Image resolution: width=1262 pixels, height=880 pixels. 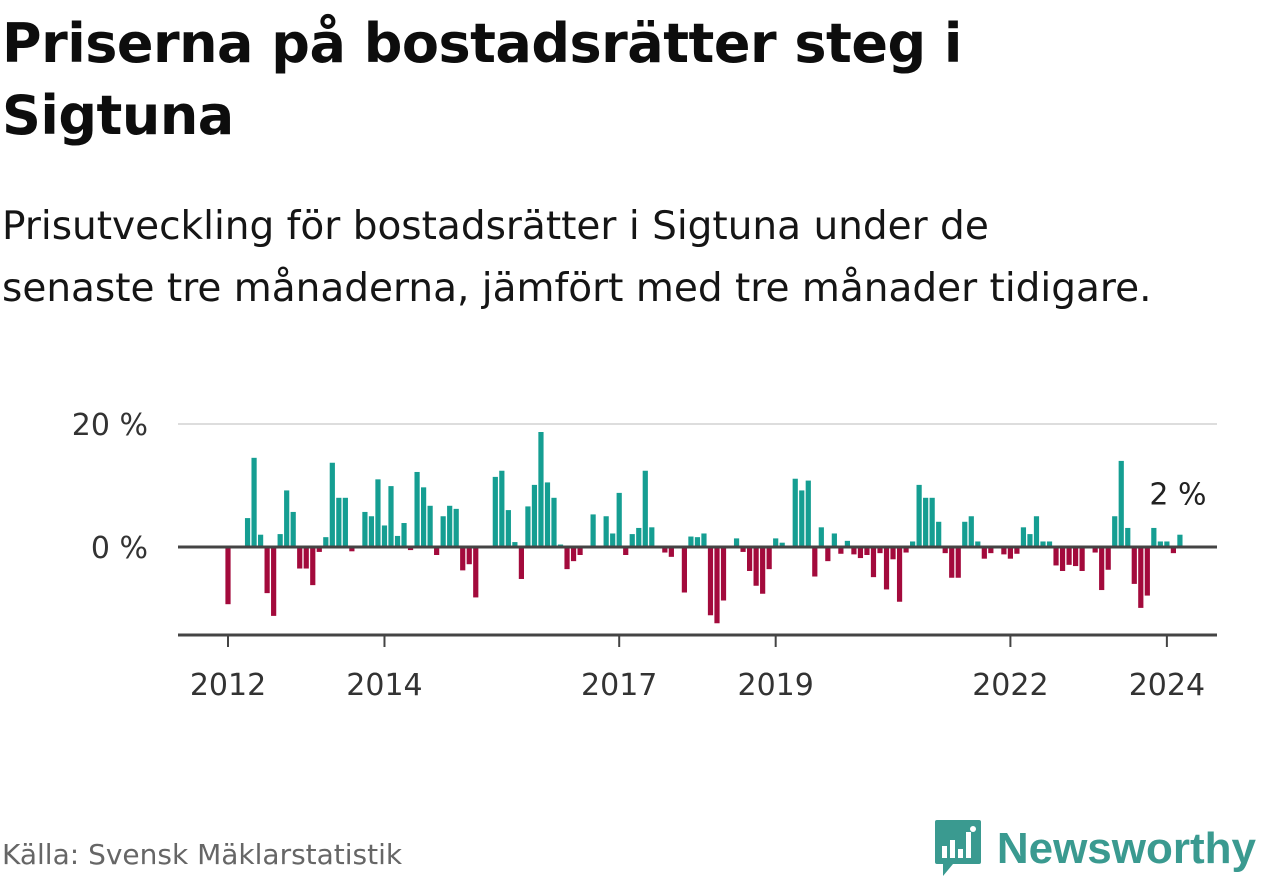 I want to click on last-value-label: 2 %, so click(x=1177, y=495).